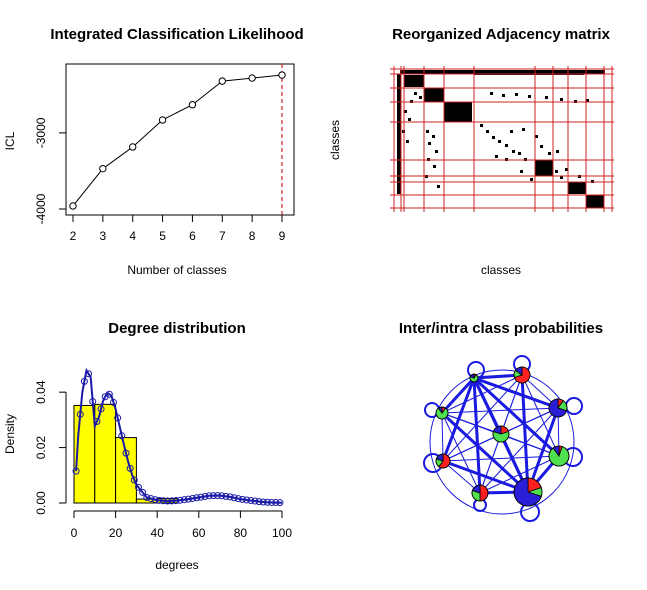  I want to click on degree-bar, so click(126, 470).